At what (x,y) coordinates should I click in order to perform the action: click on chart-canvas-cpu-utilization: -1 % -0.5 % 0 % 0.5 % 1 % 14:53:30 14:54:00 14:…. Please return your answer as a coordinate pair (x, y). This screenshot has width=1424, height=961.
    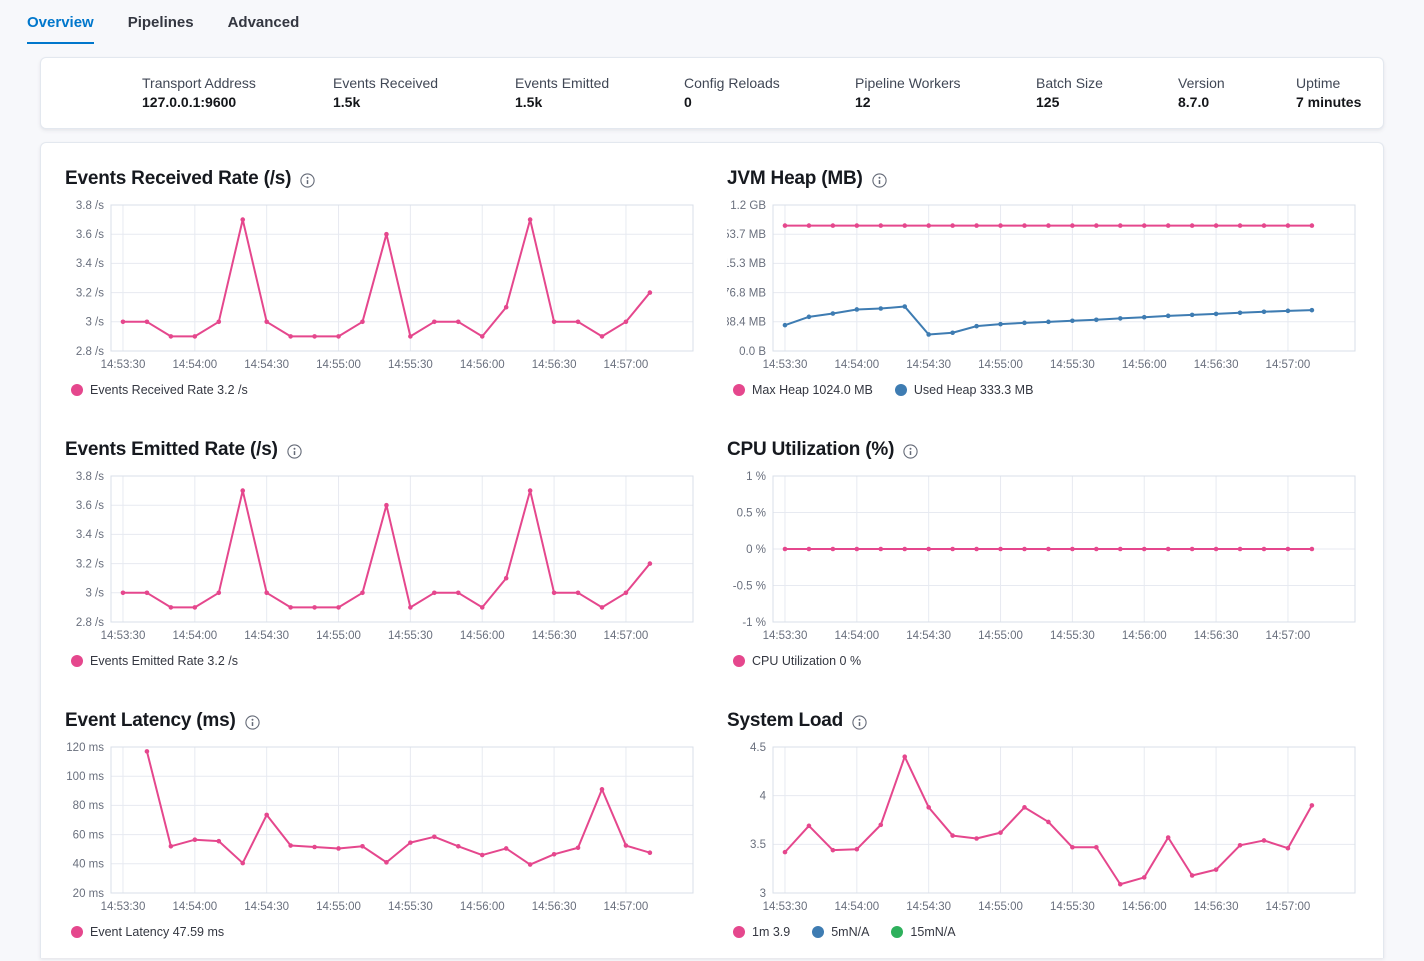
    Looking at the image, I should click on (1043, 558).